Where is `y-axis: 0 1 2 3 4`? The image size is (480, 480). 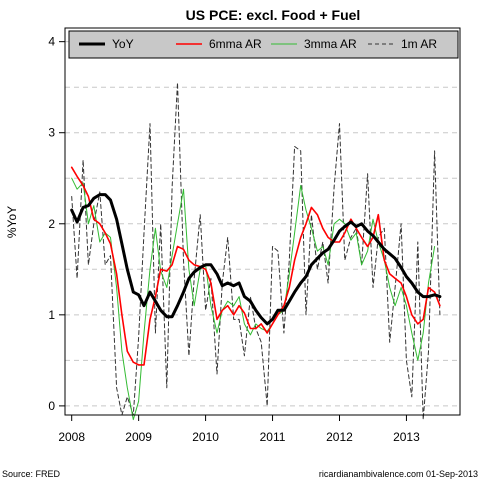 y-axis: 0 1 2 3 4 is located at coordinates (56, 224).